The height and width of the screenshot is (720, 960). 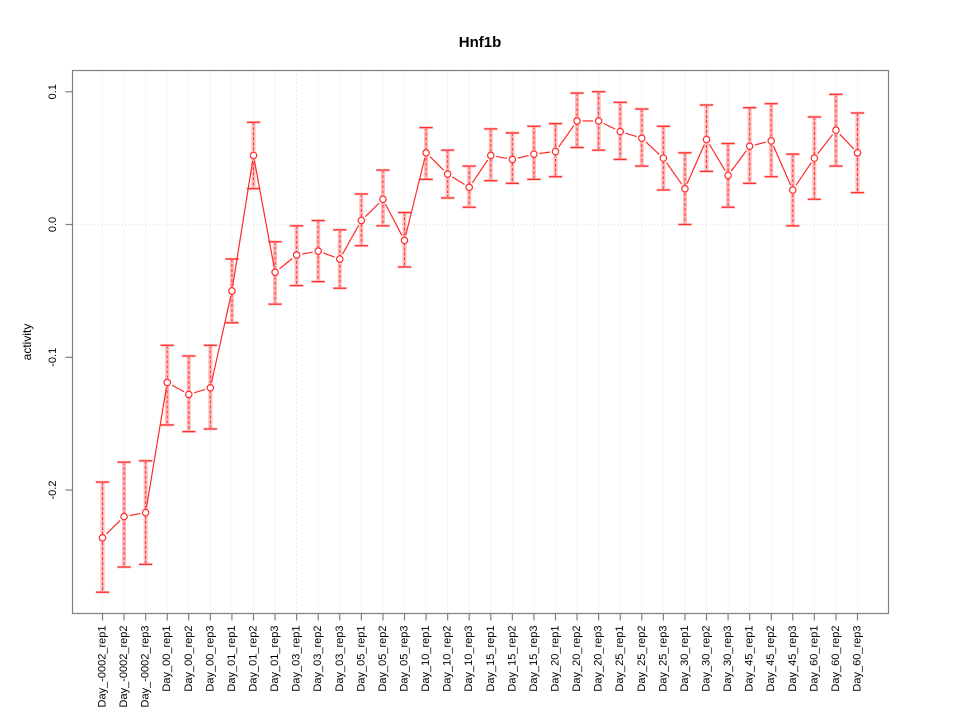 I want to click on y-axis-labels: 0.1 0.0 -0.1 -0.2, so click(x=53, y=291).